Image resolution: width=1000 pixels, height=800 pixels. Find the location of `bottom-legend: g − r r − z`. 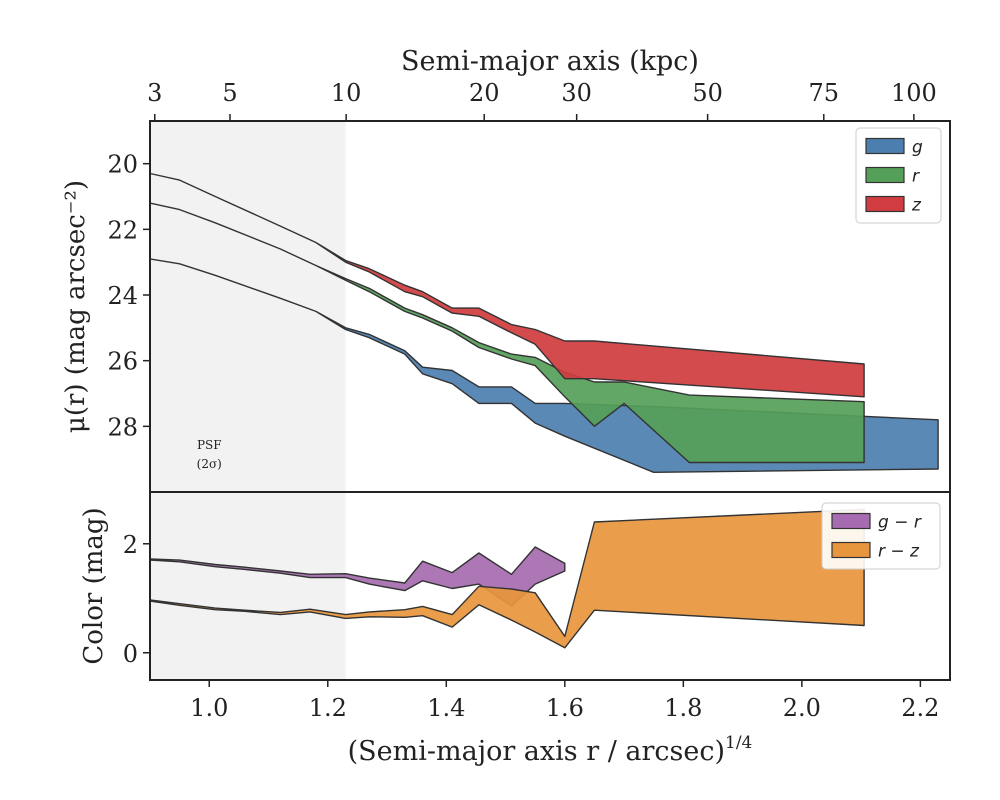

bottom-legend: g − r r − z is located at coordinates (881, 536).